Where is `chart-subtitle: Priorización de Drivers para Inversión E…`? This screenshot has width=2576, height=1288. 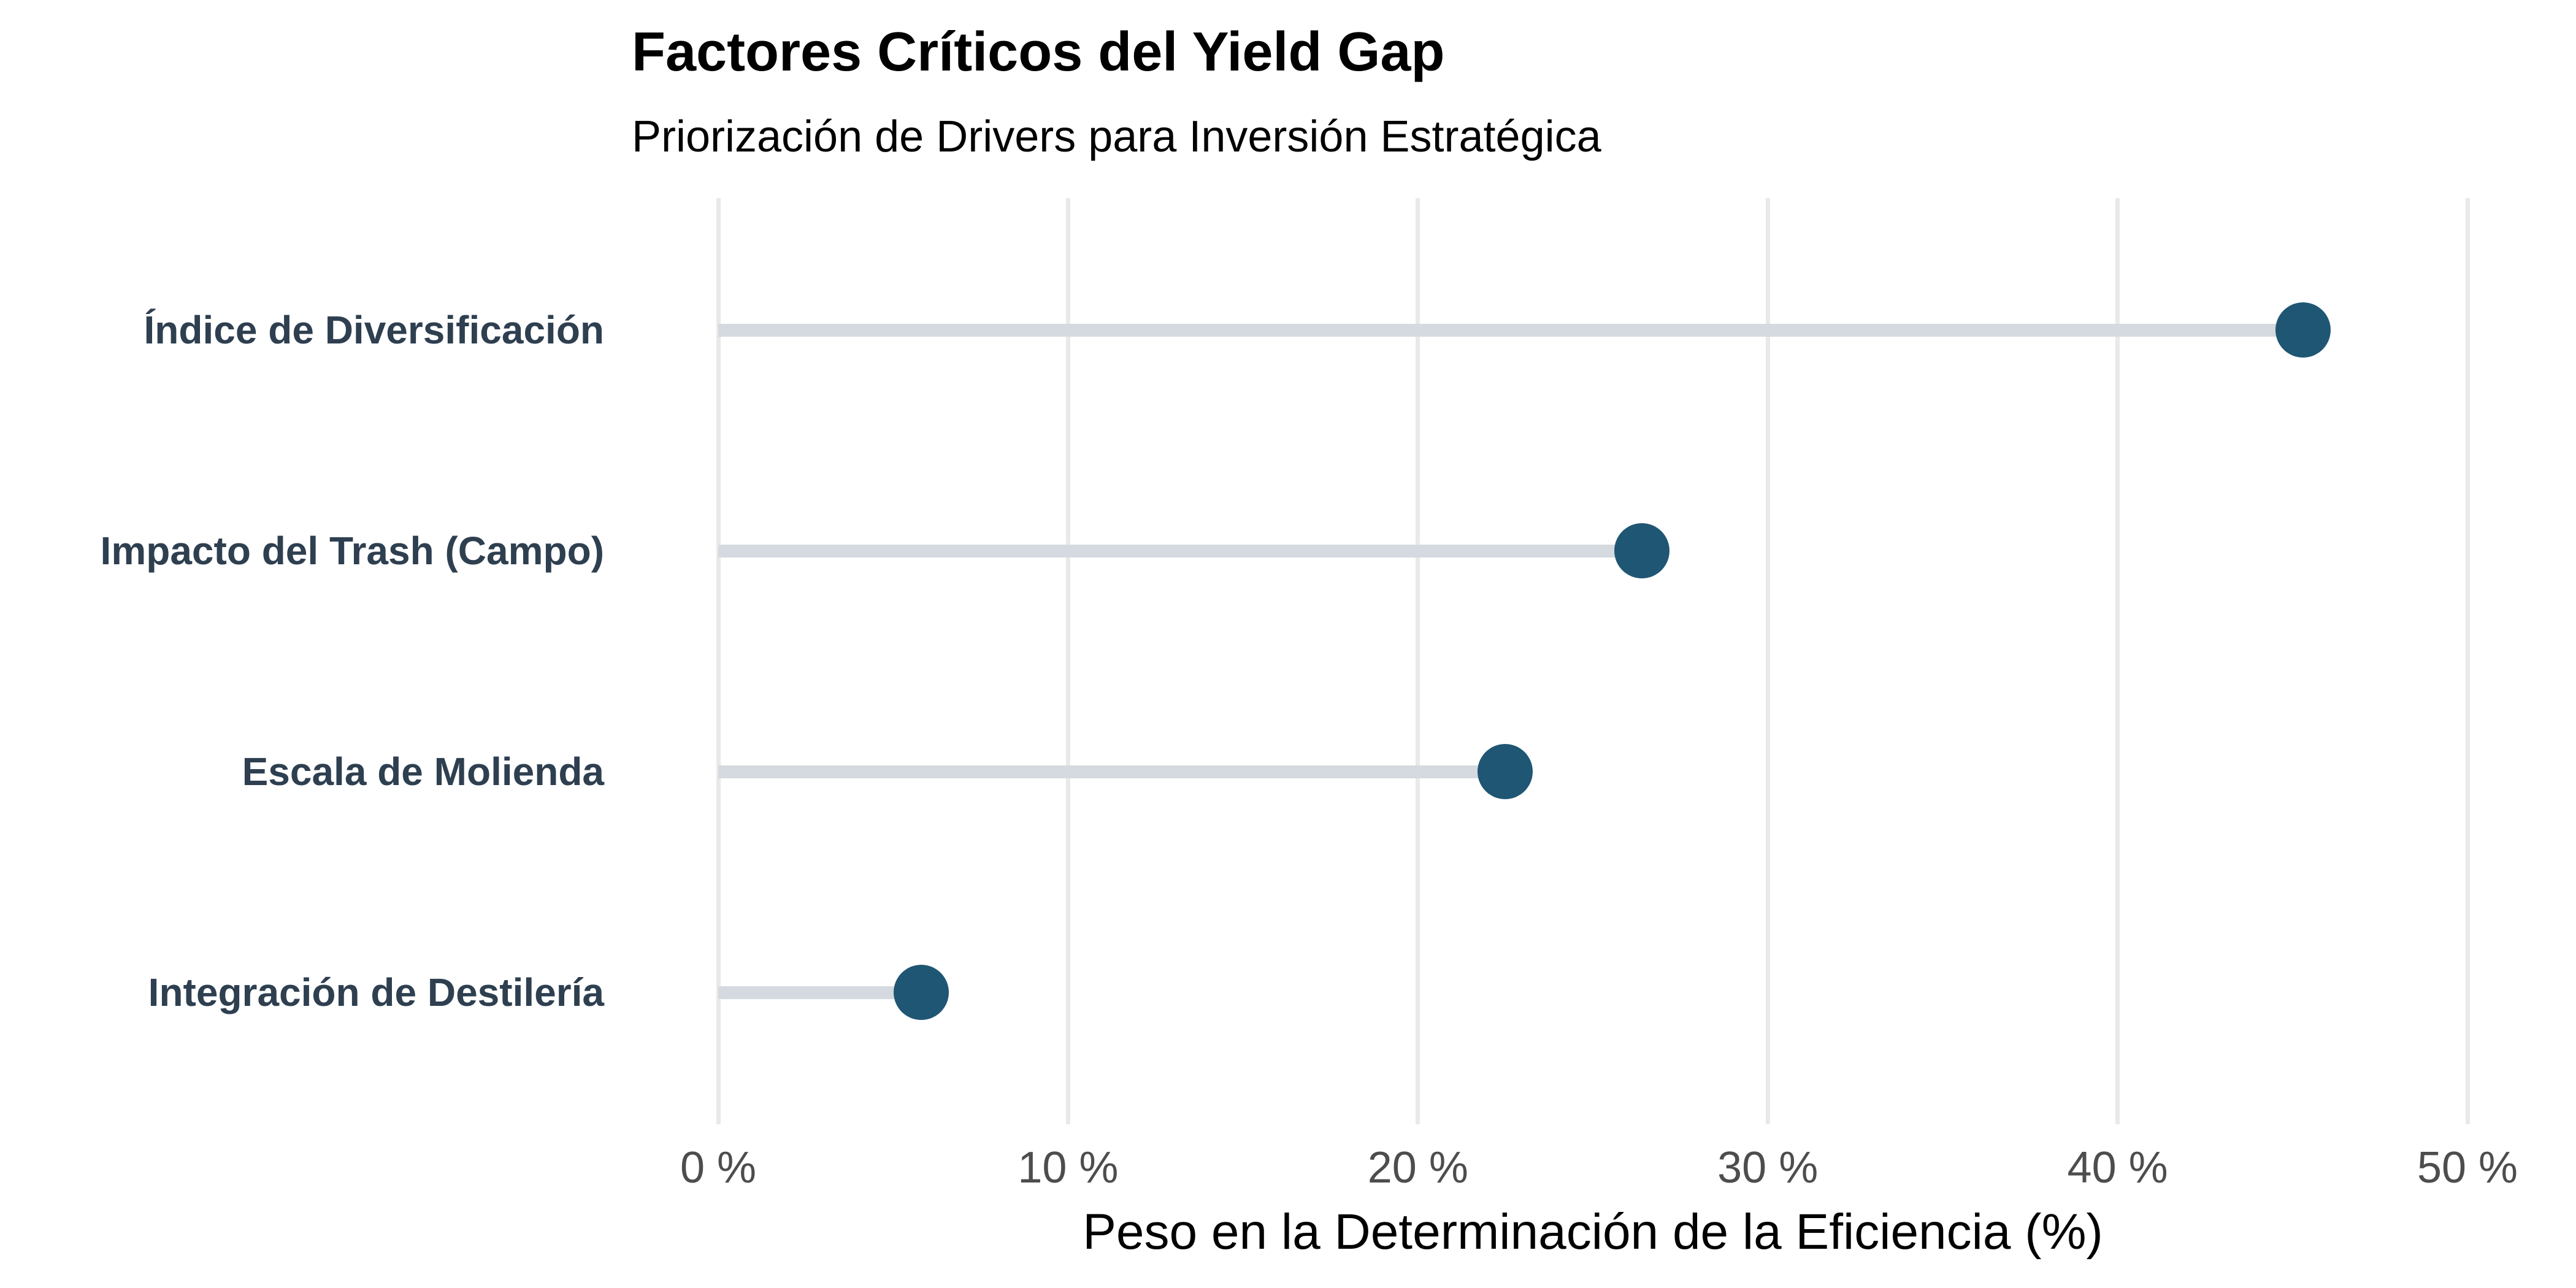 chart-subtitle: Priorización de Drivers para Inversión E… is located at coordinates (1116, 136).